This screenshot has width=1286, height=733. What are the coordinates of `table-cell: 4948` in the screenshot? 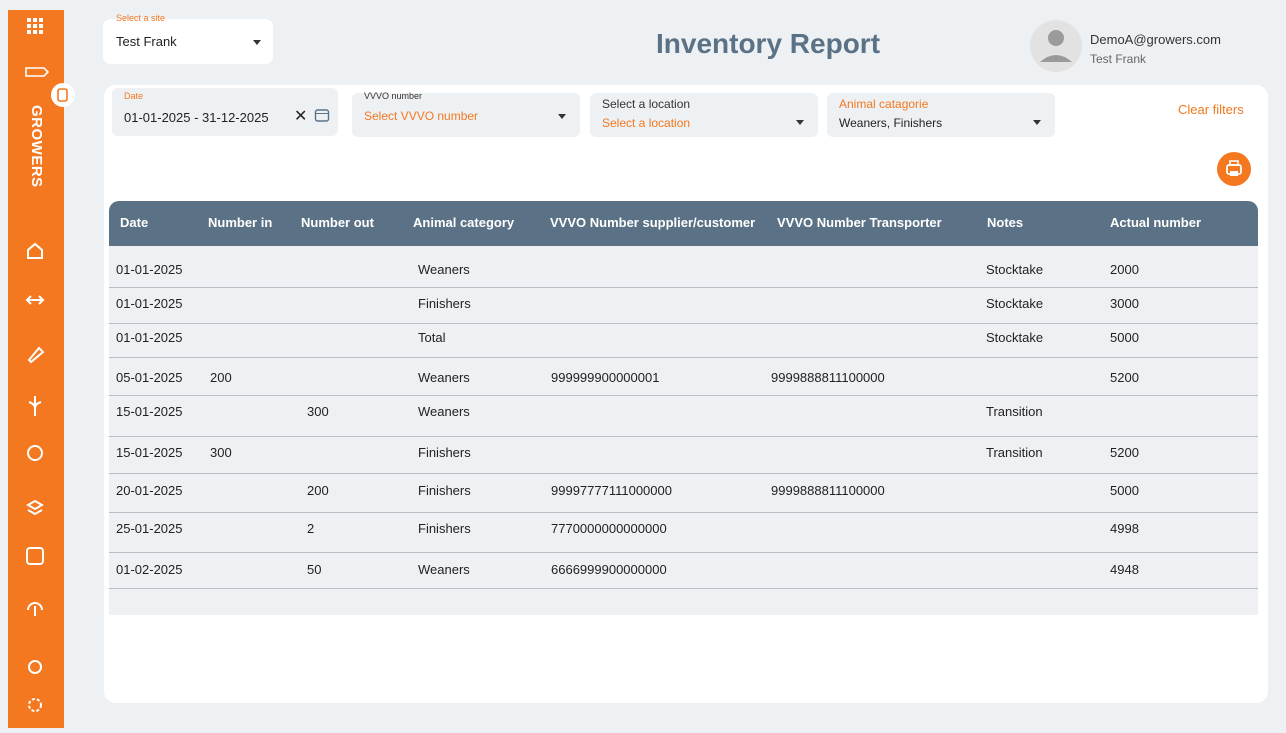 It's located at (1124, 569).